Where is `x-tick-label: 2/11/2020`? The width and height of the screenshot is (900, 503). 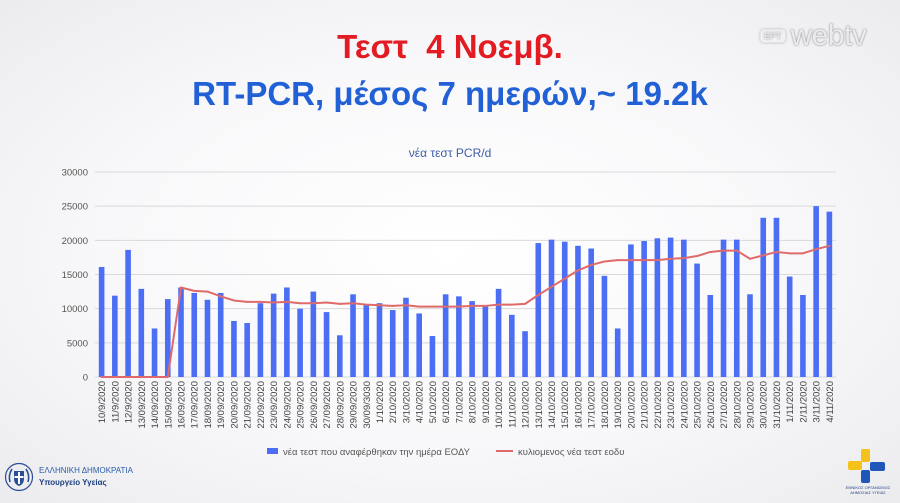
x-tick-label: 2/11/2020 is located at coordinates (803, 402).